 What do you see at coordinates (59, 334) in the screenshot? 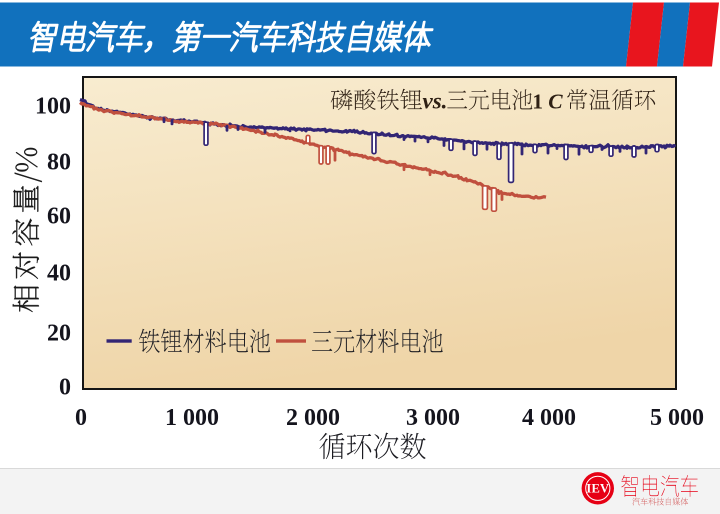
I see `svg-text: 20` at bounding box center [59, 334].